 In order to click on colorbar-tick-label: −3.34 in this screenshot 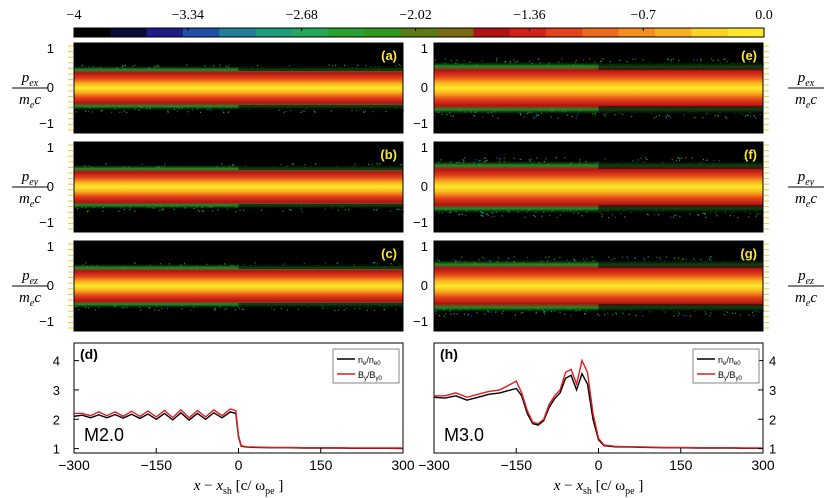, I will do `click(188, 15)`.